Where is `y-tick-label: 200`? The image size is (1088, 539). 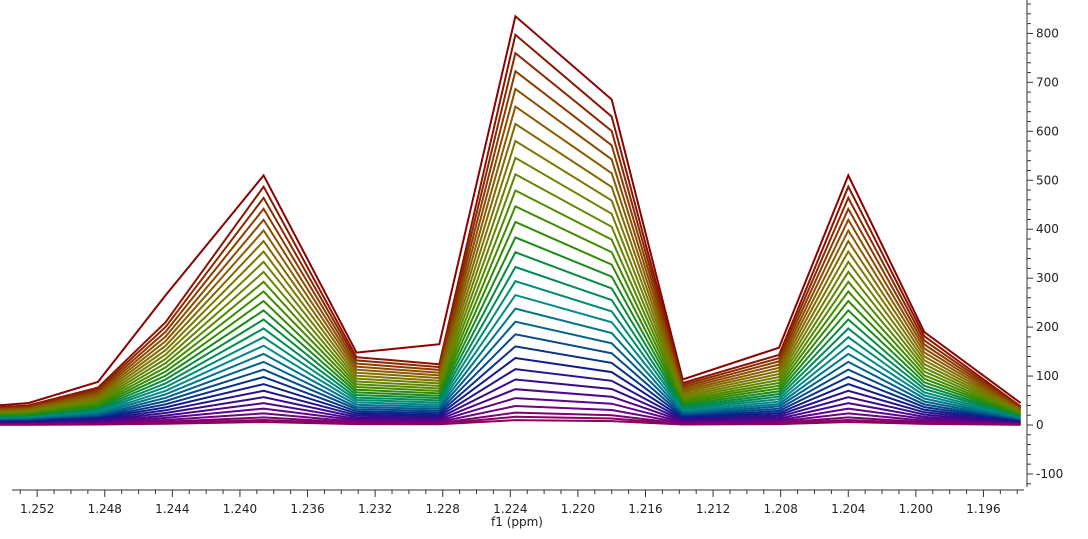 y-tick-label: 200 is located at coordinates (1047, 327).